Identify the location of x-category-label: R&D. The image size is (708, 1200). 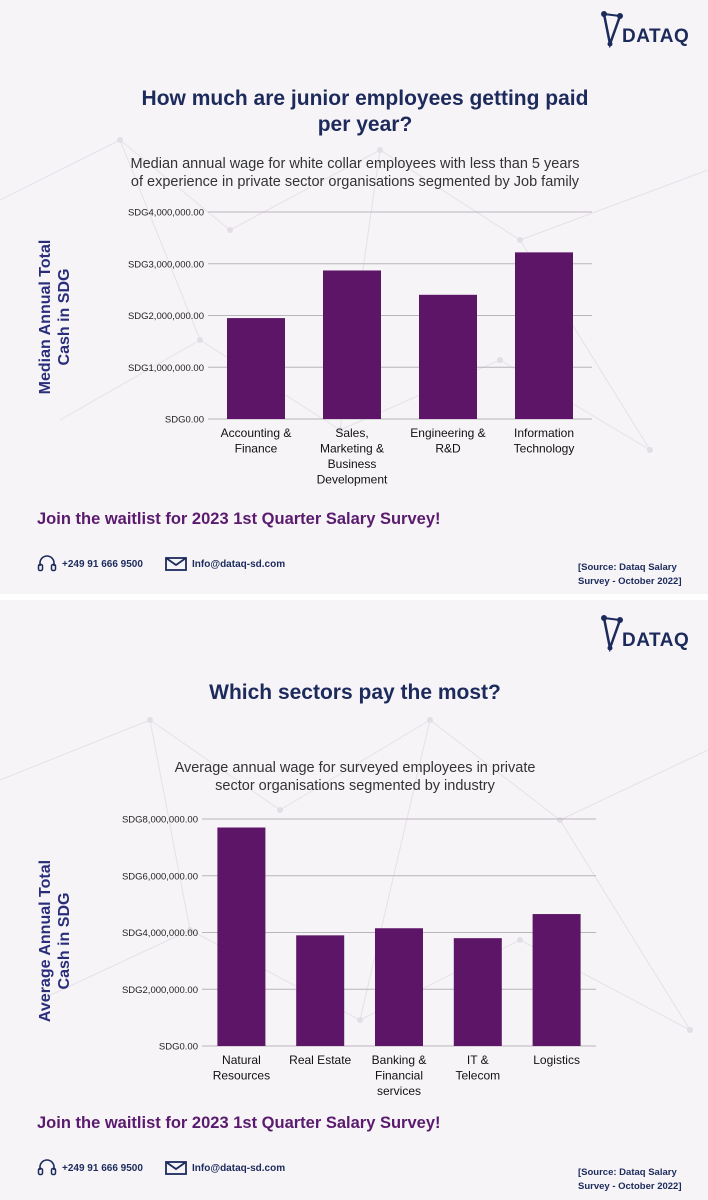
(448, 449).